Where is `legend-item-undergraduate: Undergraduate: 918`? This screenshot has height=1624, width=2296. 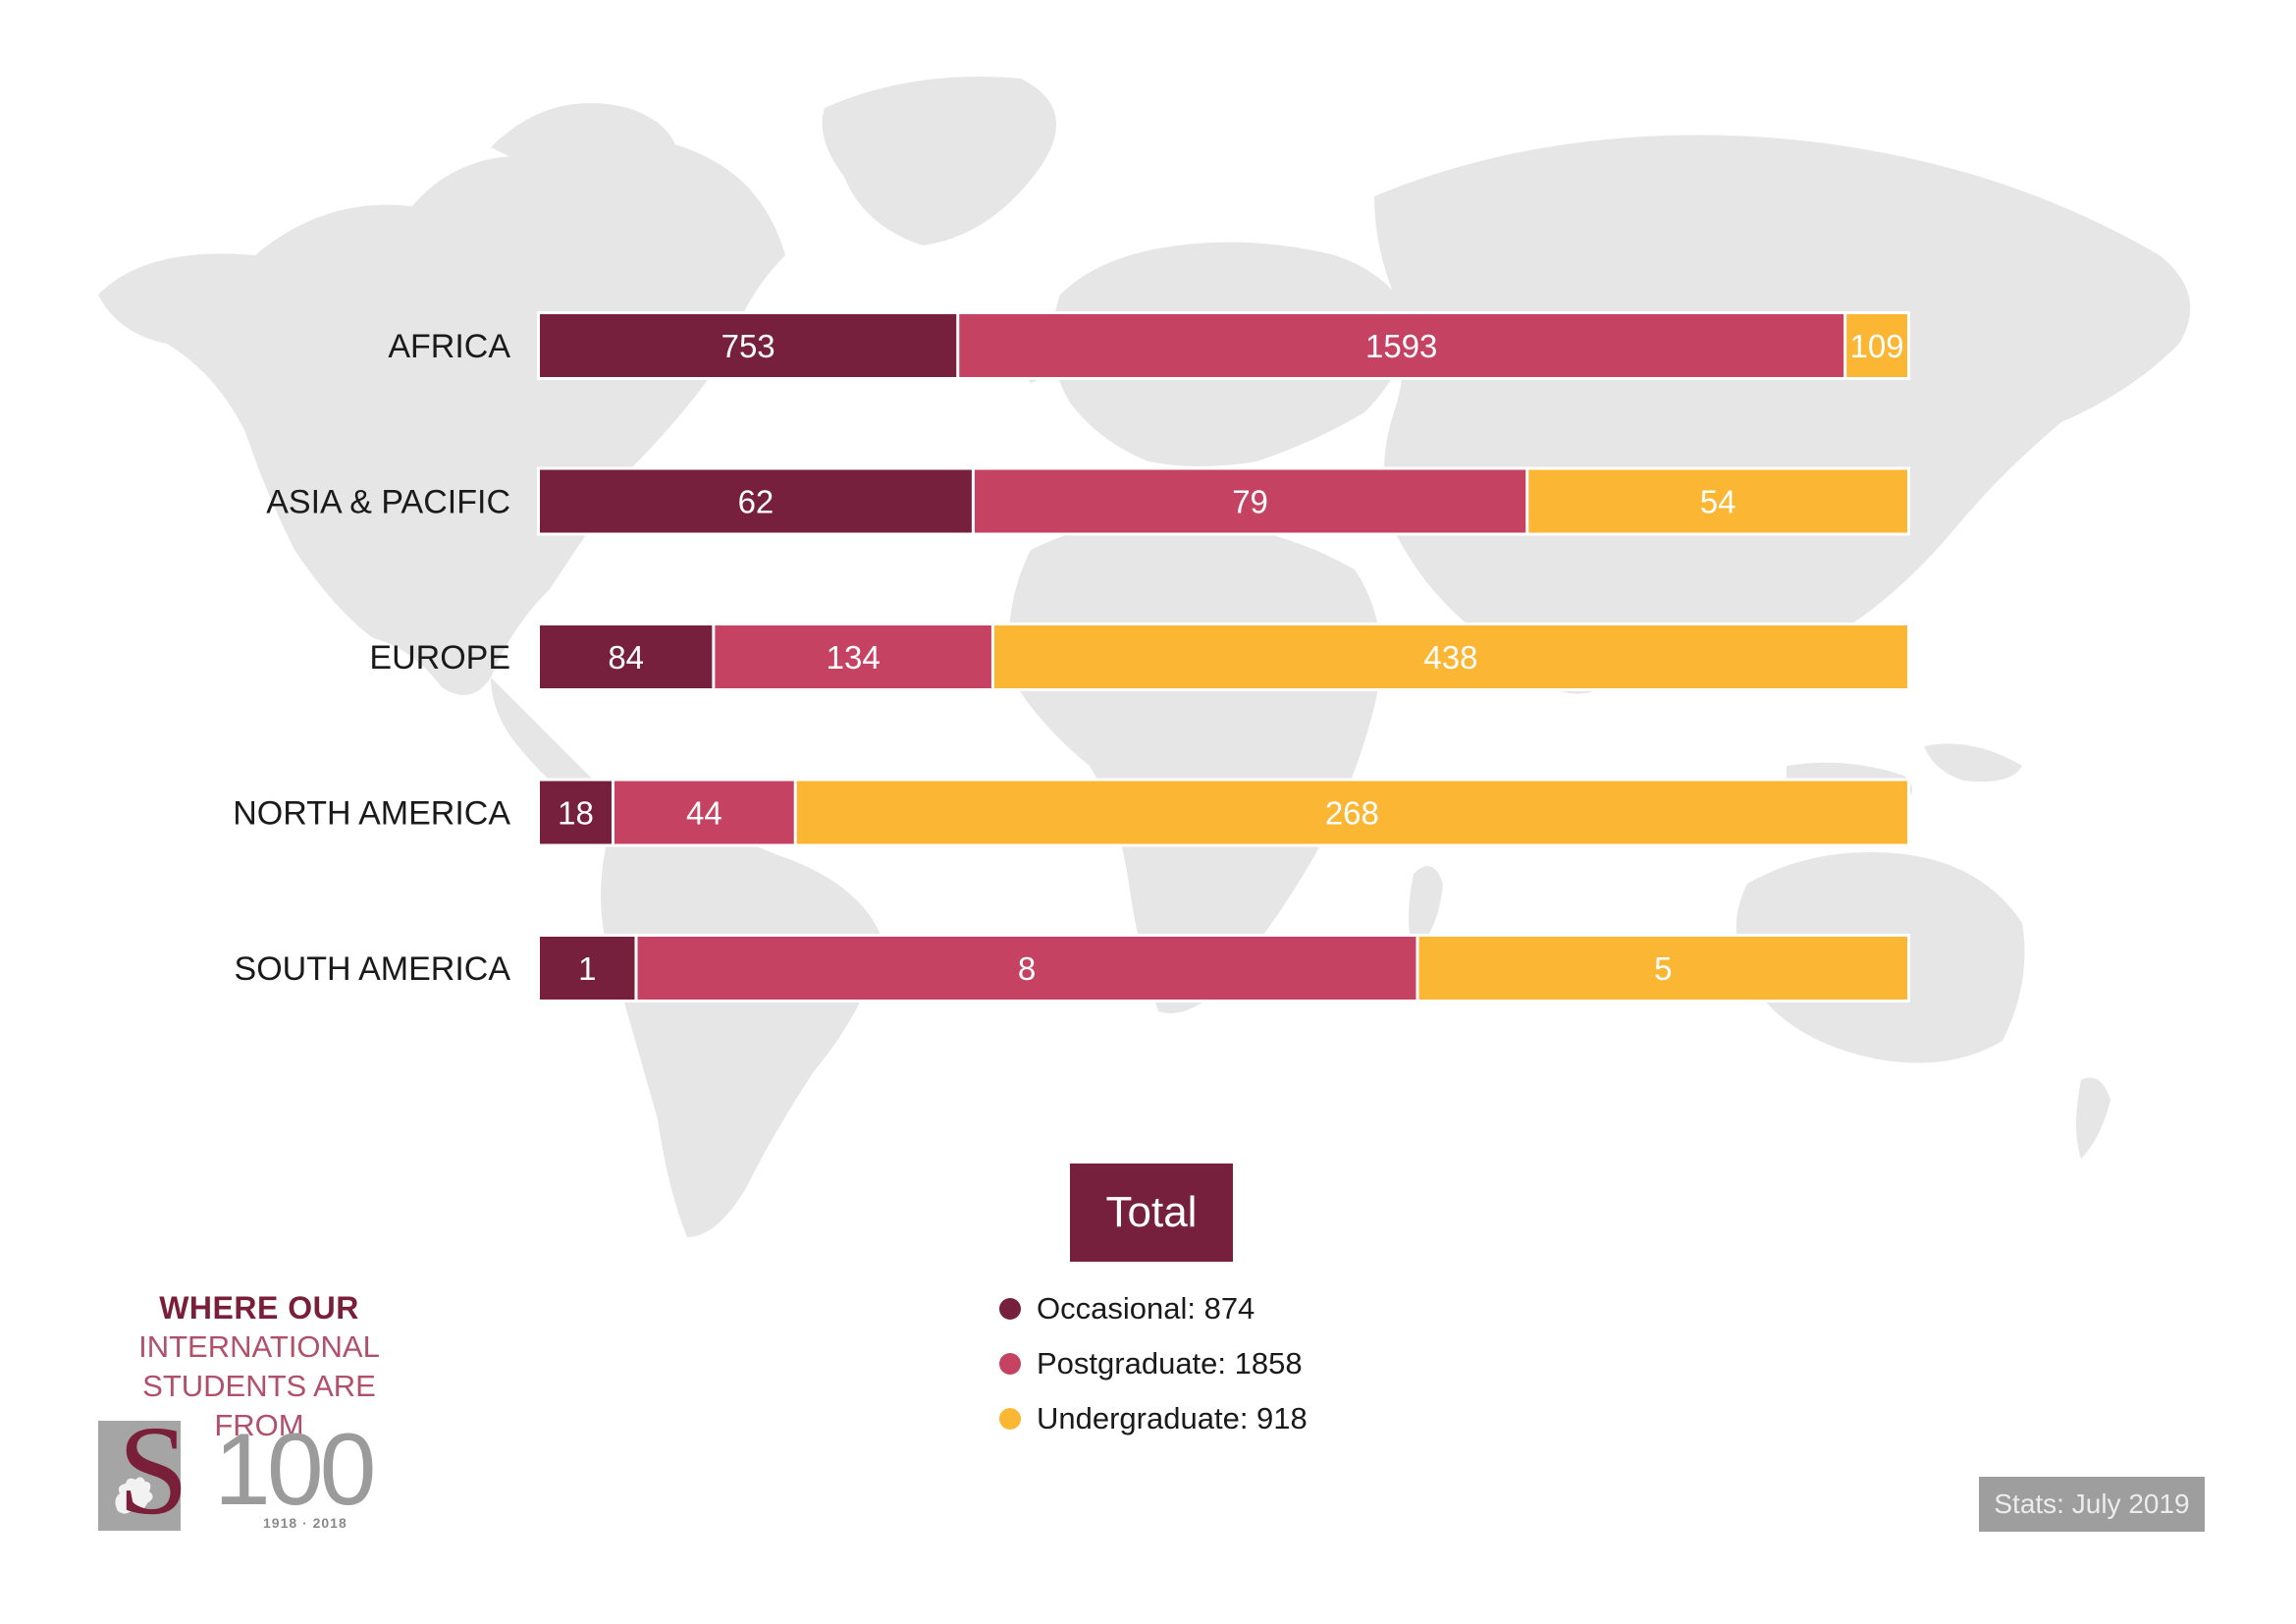
legend-item-undergraduate: Undergraduate: 918 is located at coordinates (1153, 1418).